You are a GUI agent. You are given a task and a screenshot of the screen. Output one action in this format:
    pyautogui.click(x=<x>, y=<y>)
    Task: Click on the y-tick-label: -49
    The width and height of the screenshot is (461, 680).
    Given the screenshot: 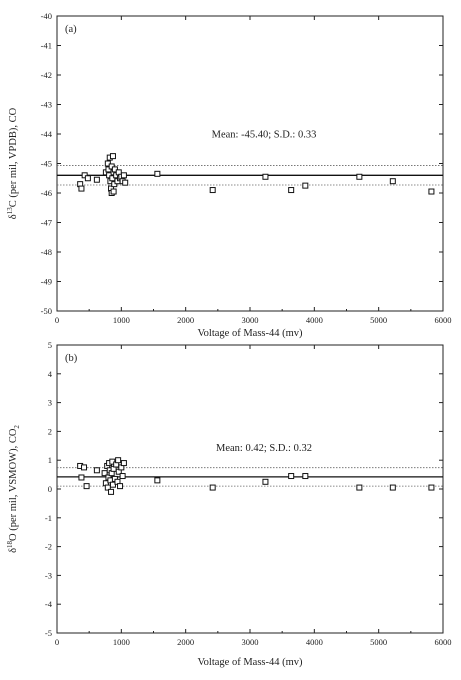 What is the action you would take?
    pyautogui.click(x=46, y=282)
    